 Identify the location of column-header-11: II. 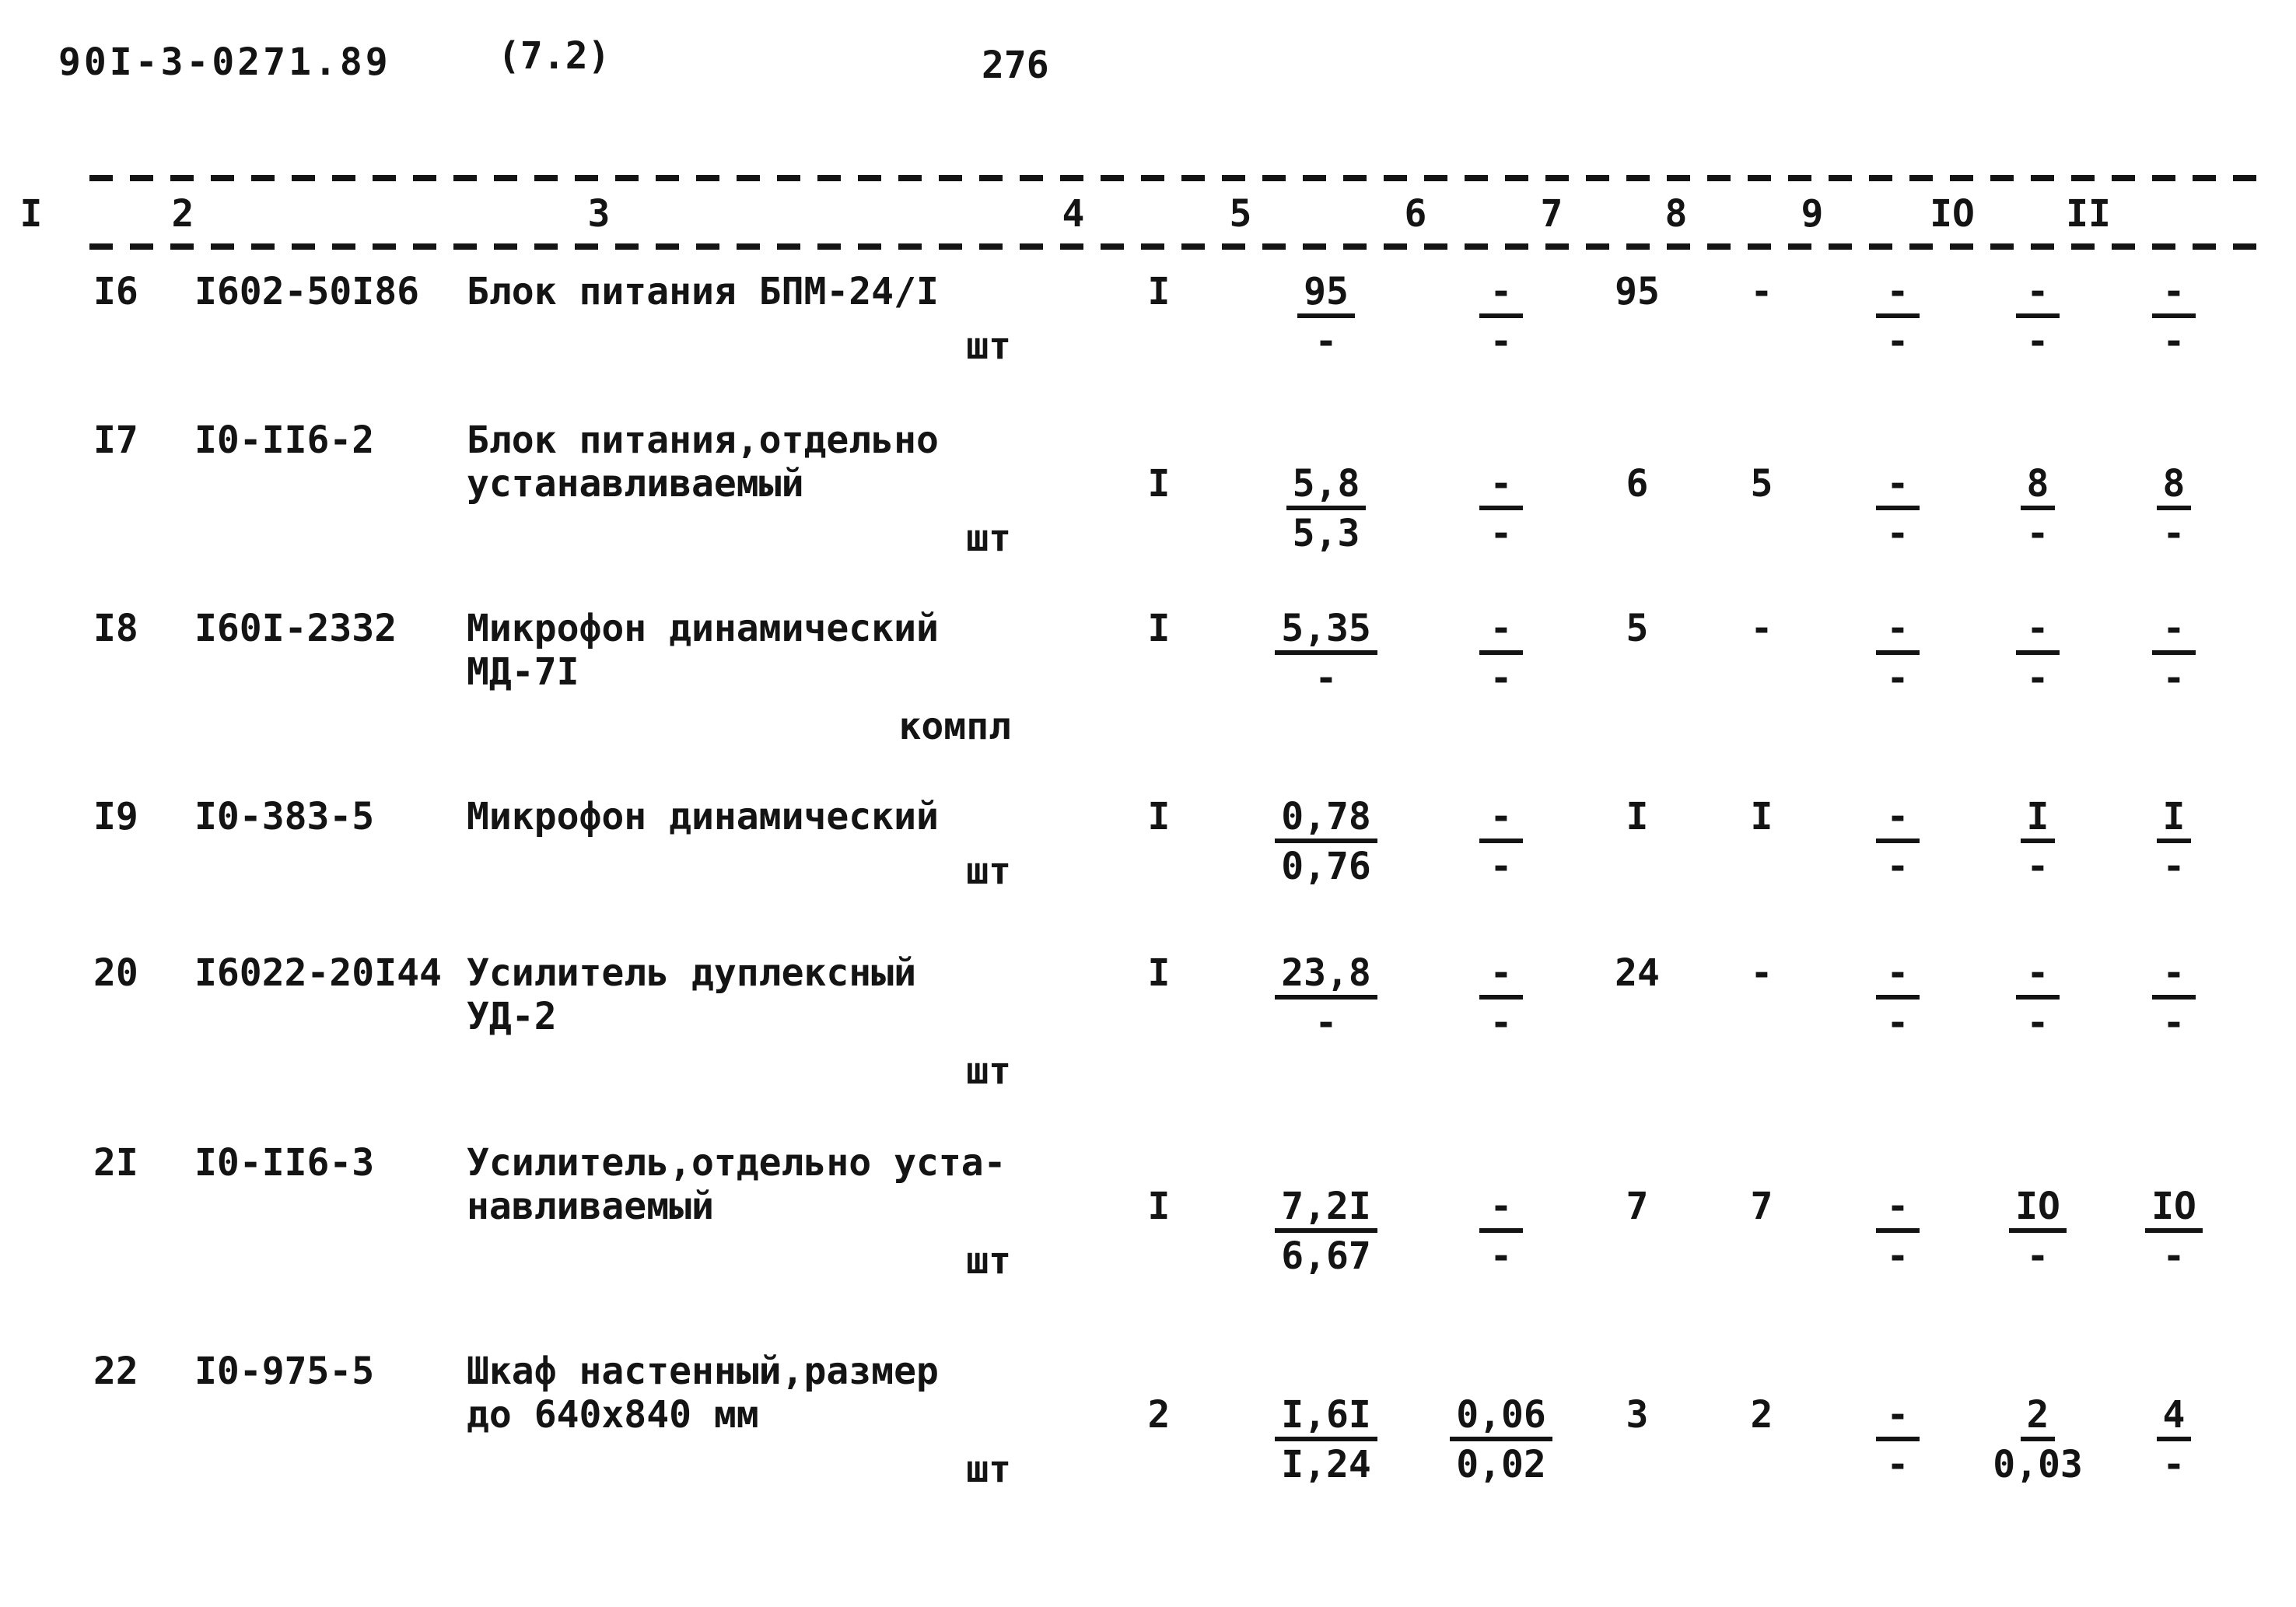
(2088, 214).